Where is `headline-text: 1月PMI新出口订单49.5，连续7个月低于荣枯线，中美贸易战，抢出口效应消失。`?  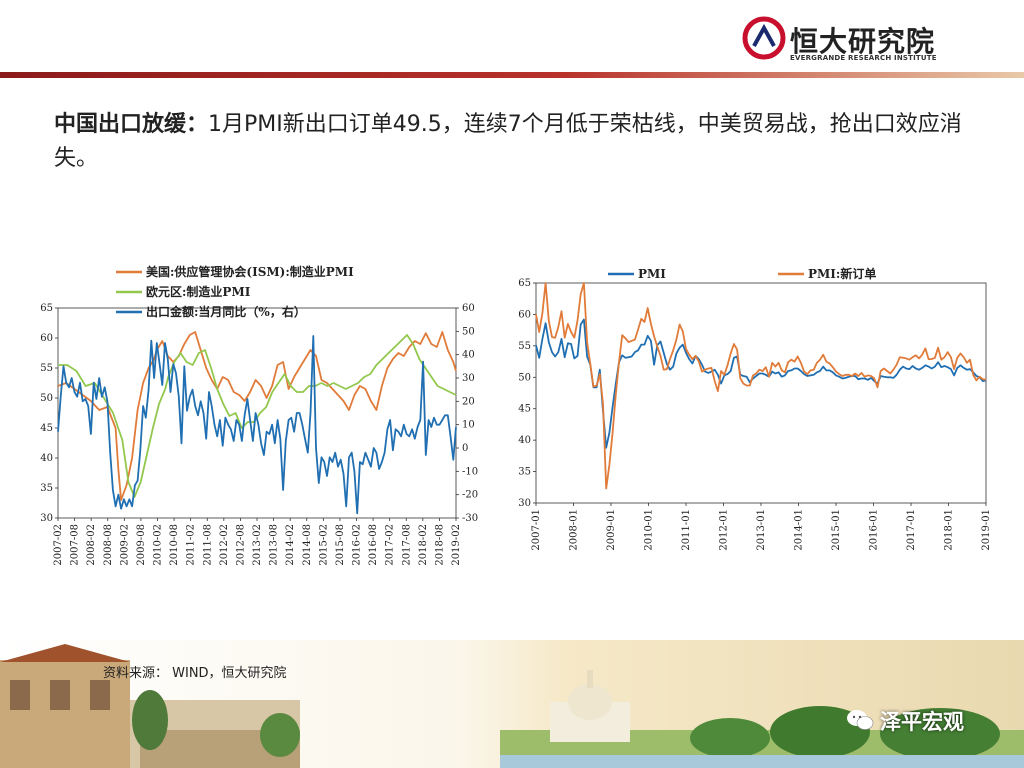
headline-text: 1月PMI新出口订单49.5，连续7个月低于荣枯线，中美贸易战，抢出口效应消失。 is located at coordinates (508, 141).